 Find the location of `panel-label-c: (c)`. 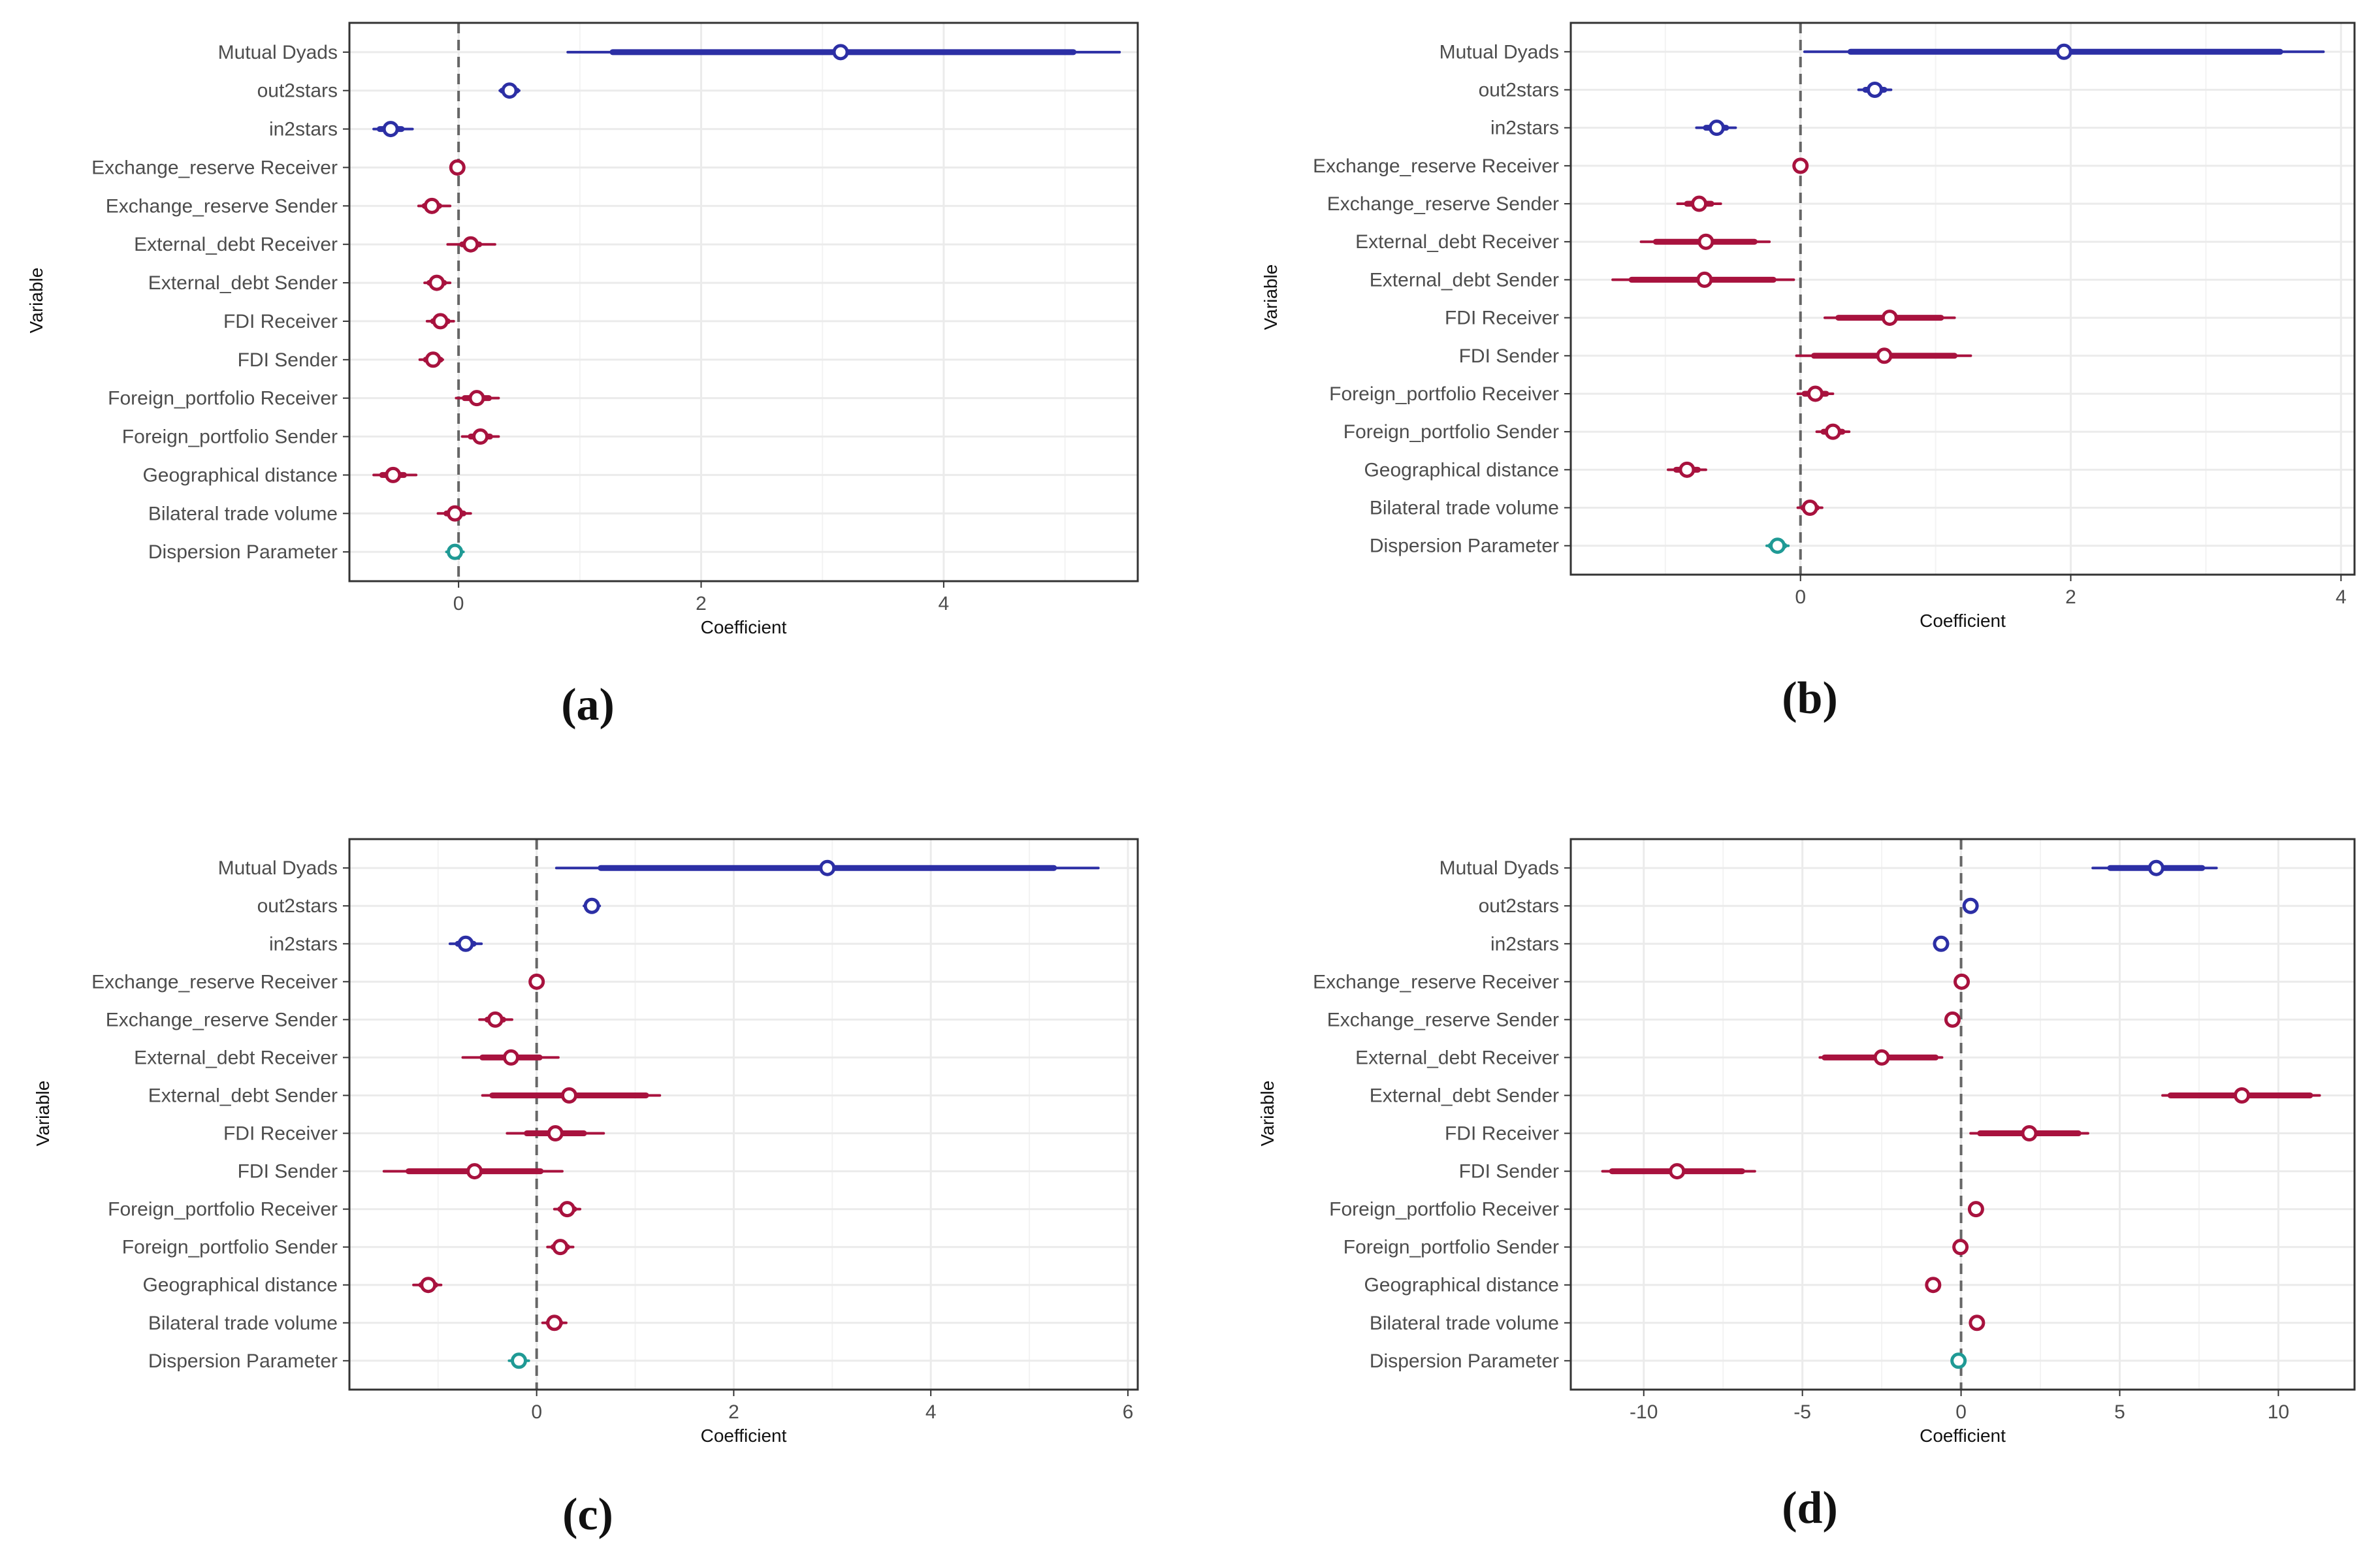

panel-label-c: (c) is located at coordinates (587, 1515).